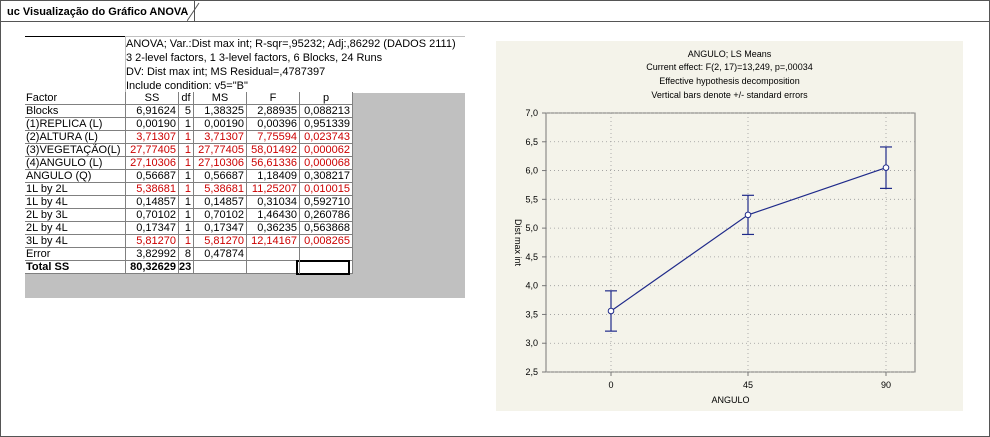 This screenshot has height=437, width=990. Describe the element at coordinates (220, 189) in the screenshot. I see `table-cell-ms: 5,38681` at that location.